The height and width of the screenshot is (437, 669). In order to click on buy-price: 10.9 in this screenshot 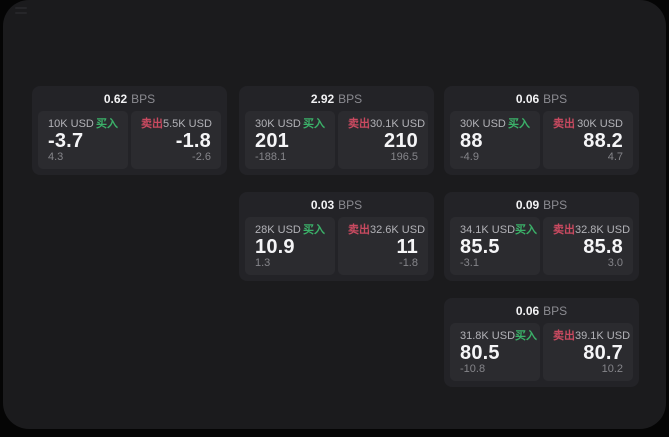, I will do `click(275, 246)`.